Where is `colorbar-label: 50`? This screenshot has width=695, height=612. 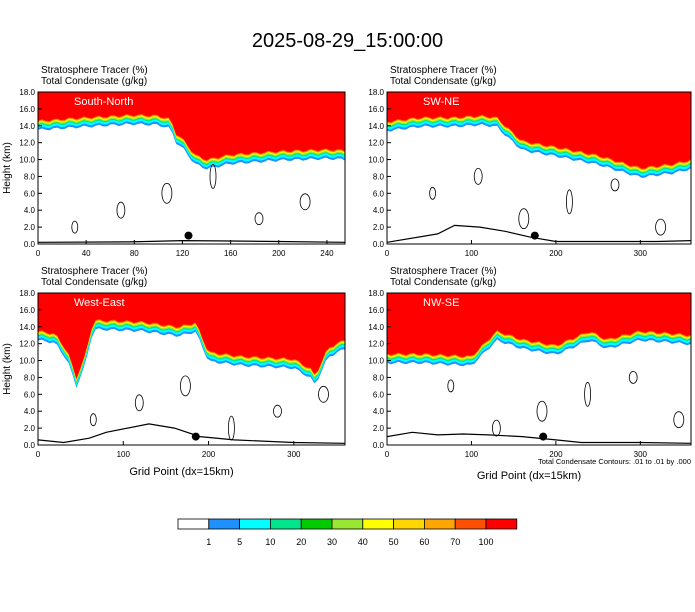
colorbar-label: 50 is located at coordinates (394, 542).